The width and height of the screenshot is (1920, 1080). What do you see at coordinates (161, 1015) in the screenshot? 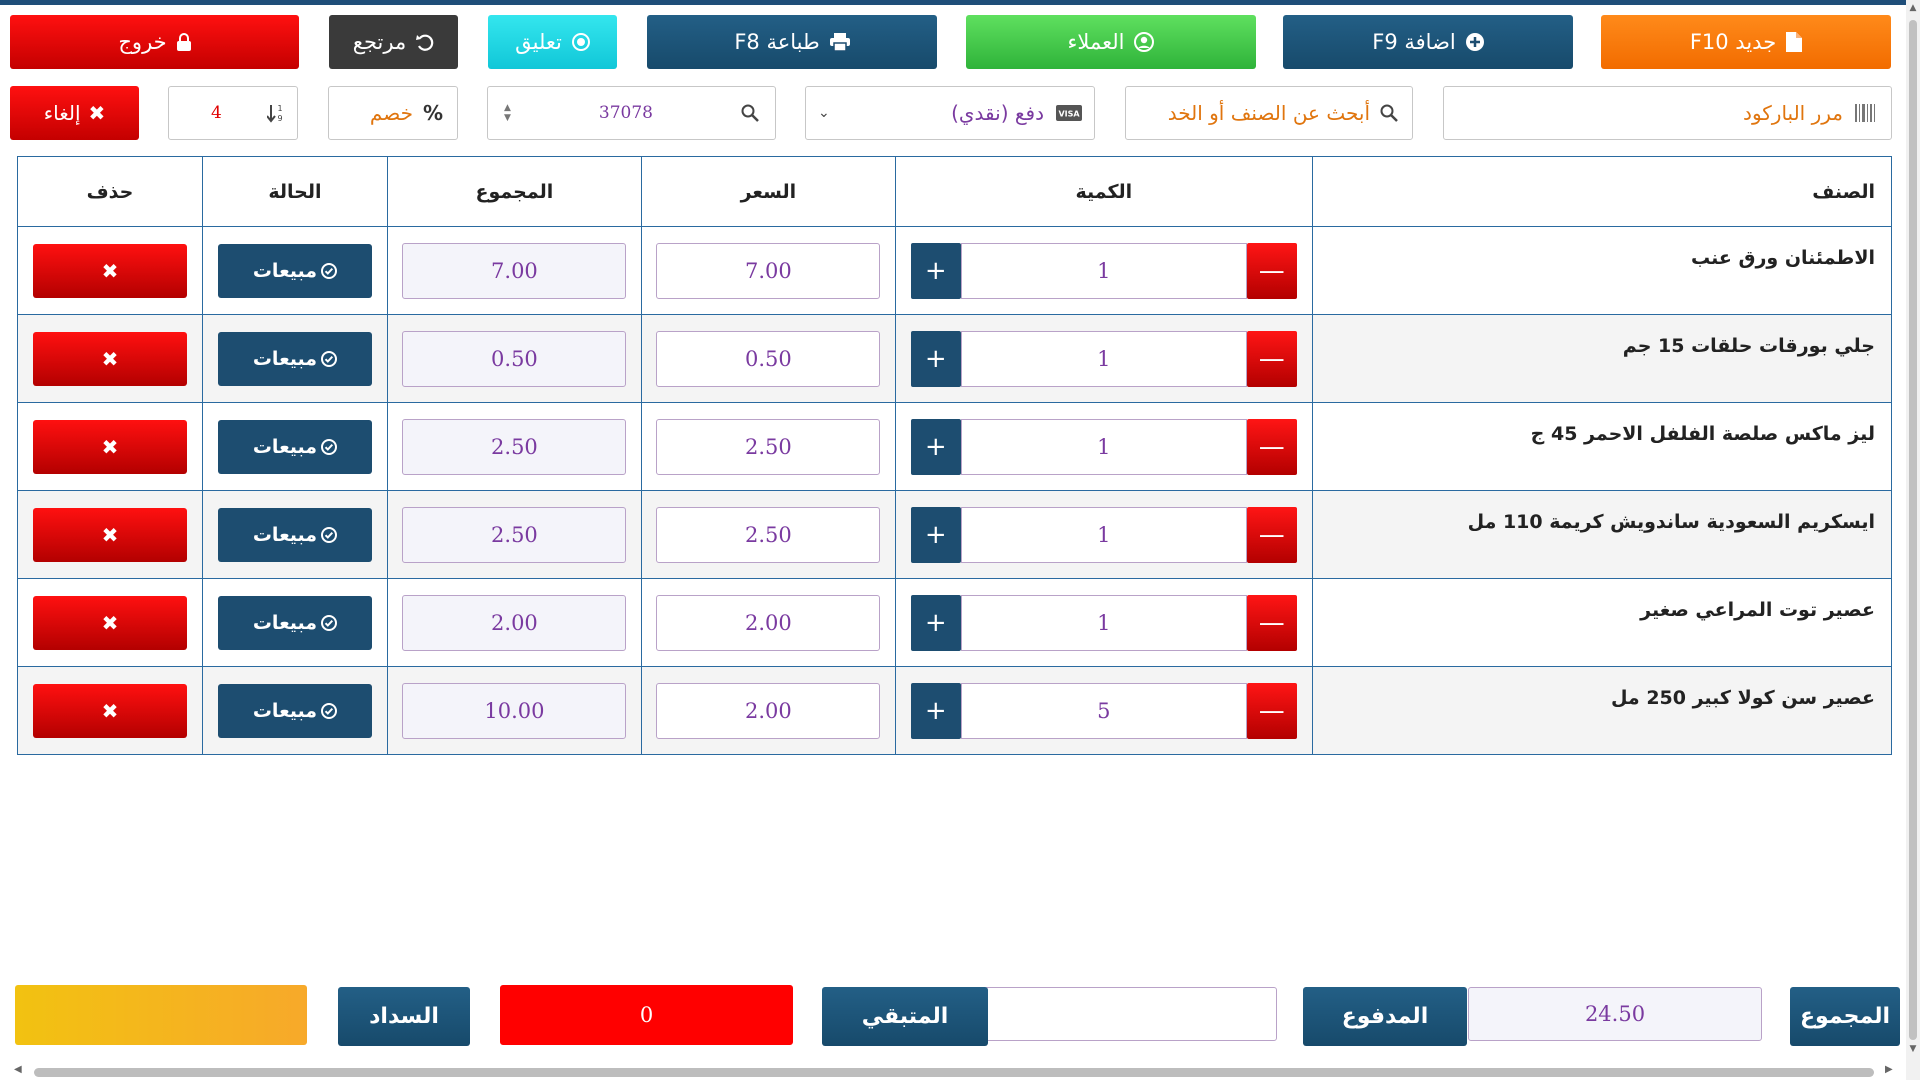
I see `settle-action-bar` at bounding box center [161, 1015].